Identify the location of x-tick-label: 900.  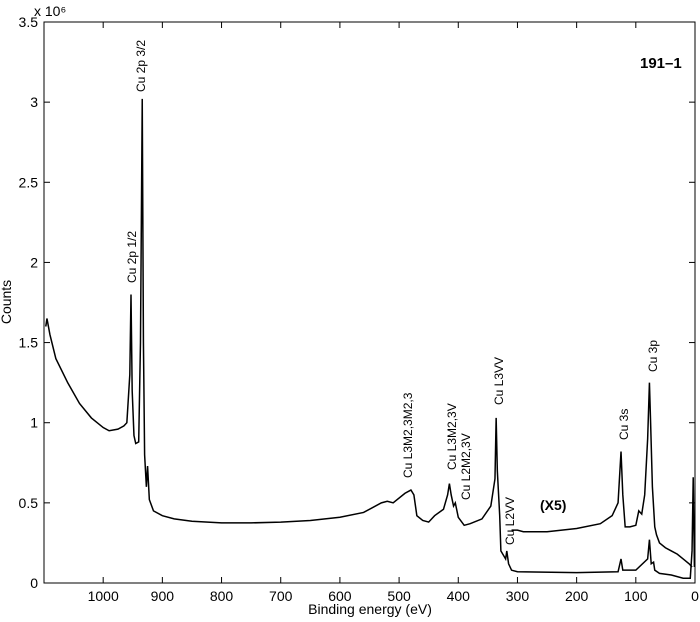
(163, 596).